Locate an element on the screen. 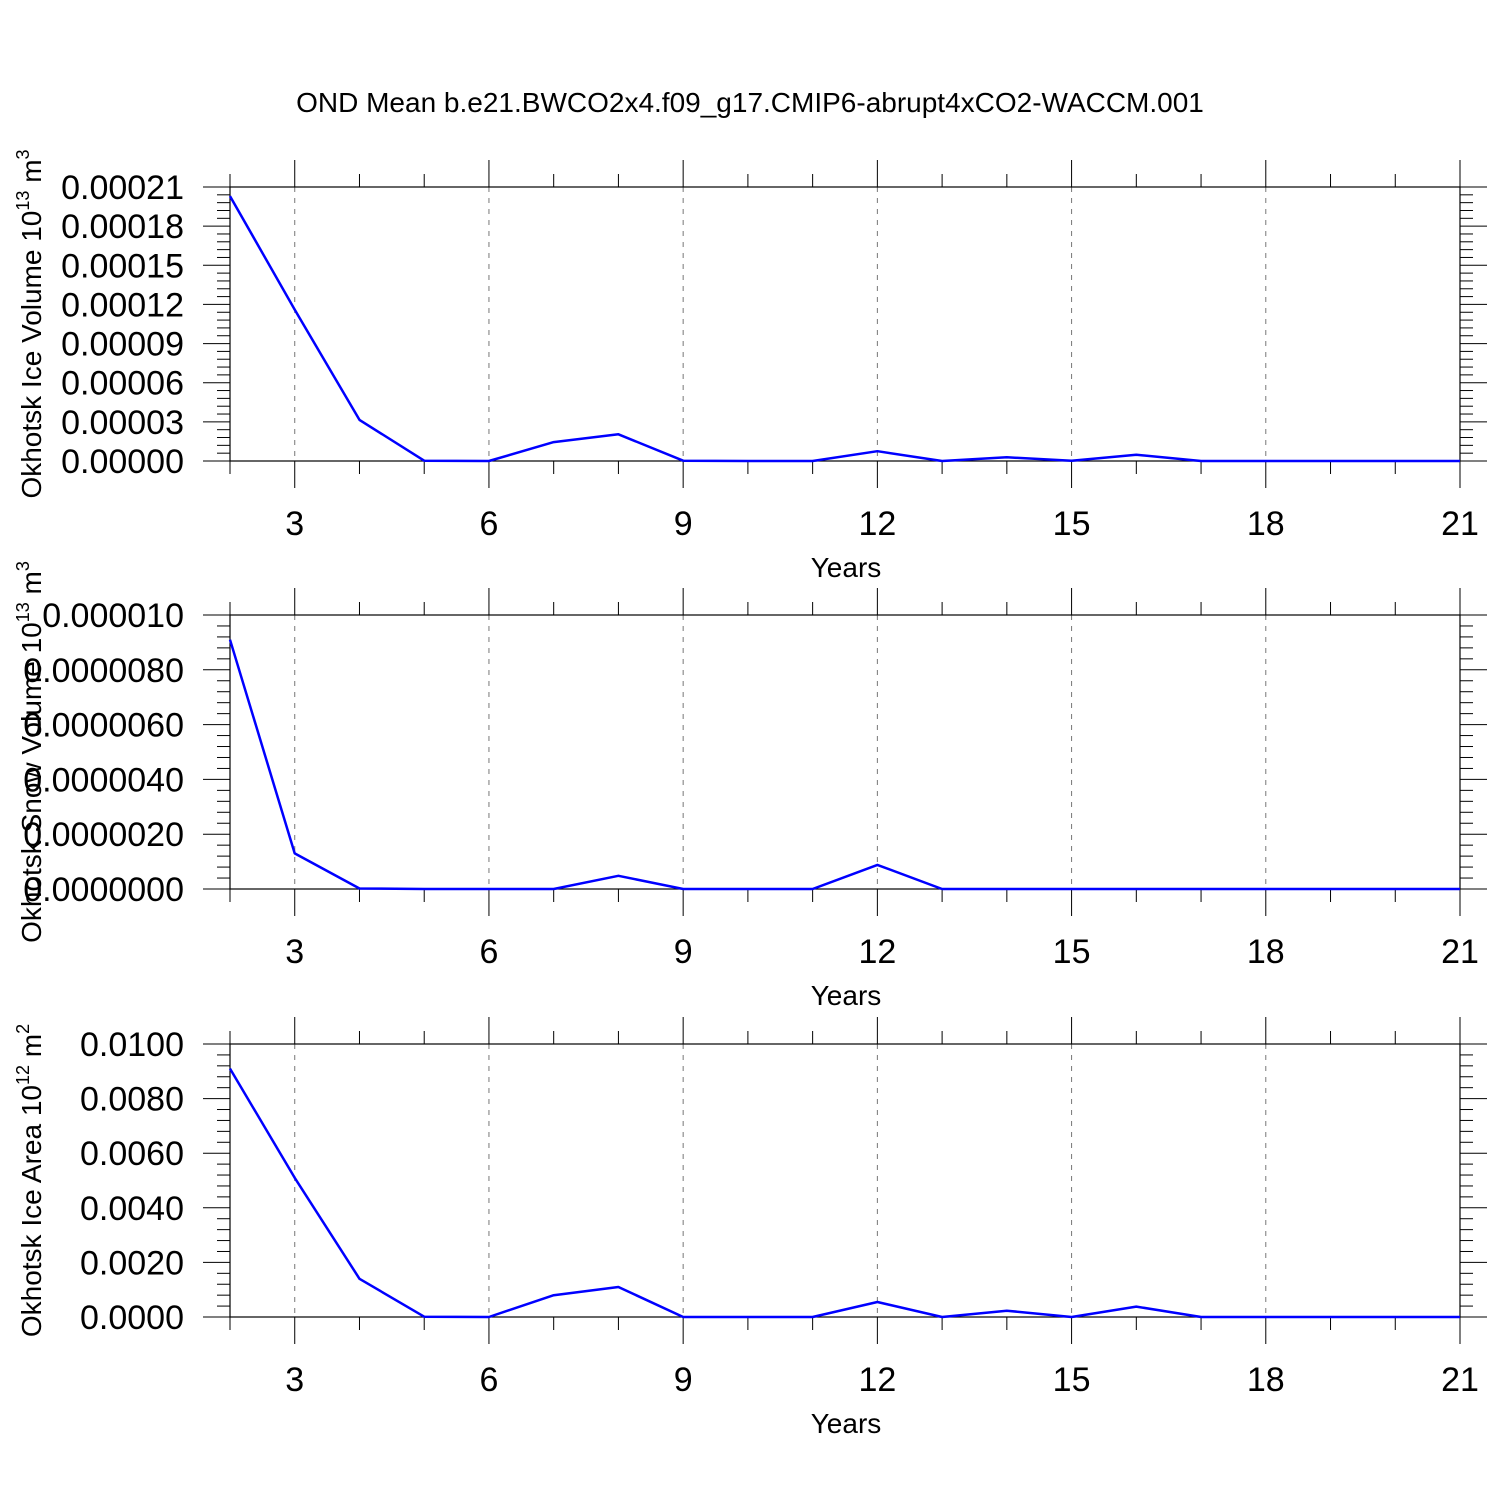 The width and height of the screenshot is (1500, 1500). y-tick-label: 0.0000040 is located at coordinates (103, 780).